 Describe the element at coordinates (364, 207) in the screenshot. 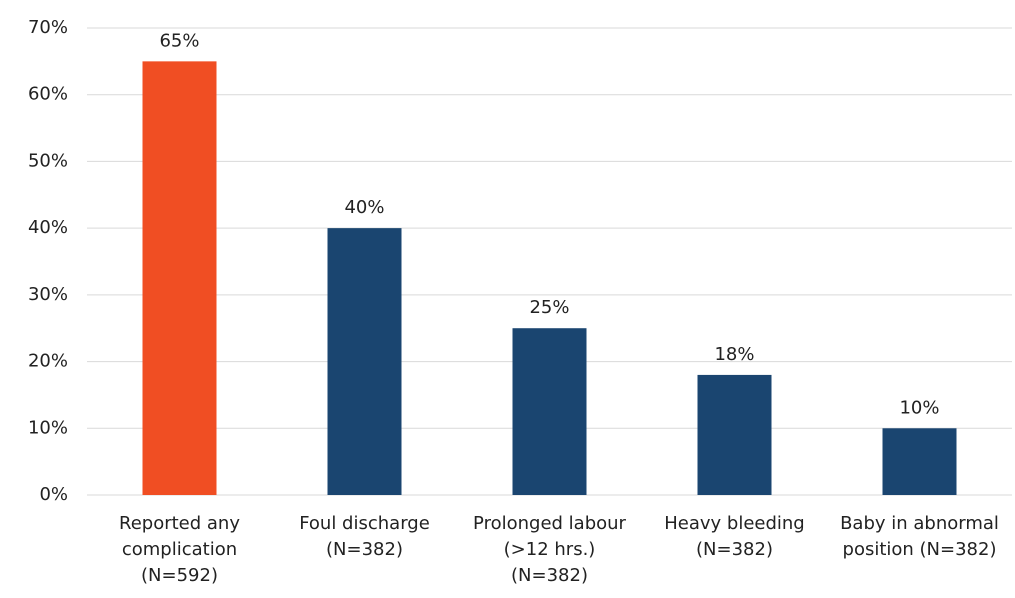

I see `data-label: 40%` at that location.